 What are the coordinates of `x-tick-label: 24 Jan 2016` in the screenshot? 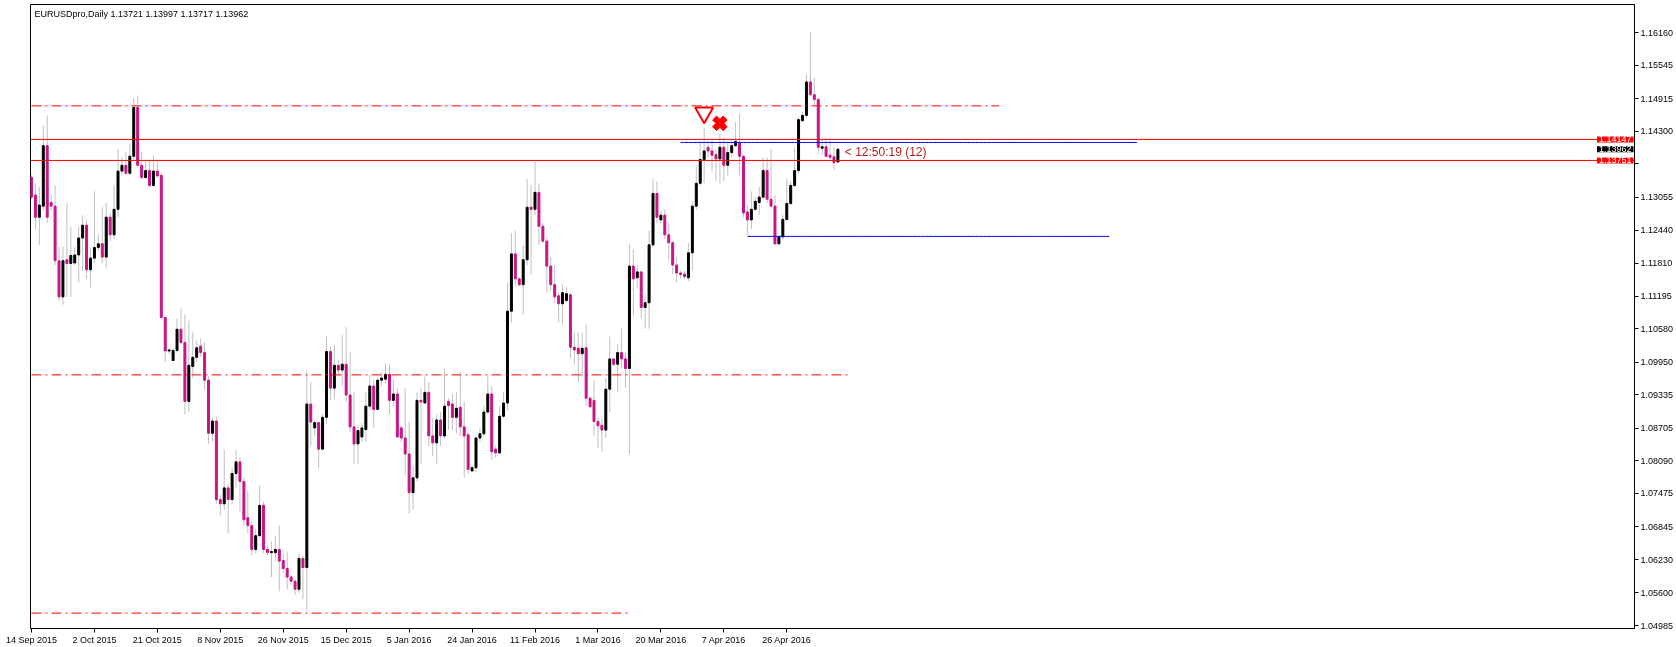 It's located at (472, 639).